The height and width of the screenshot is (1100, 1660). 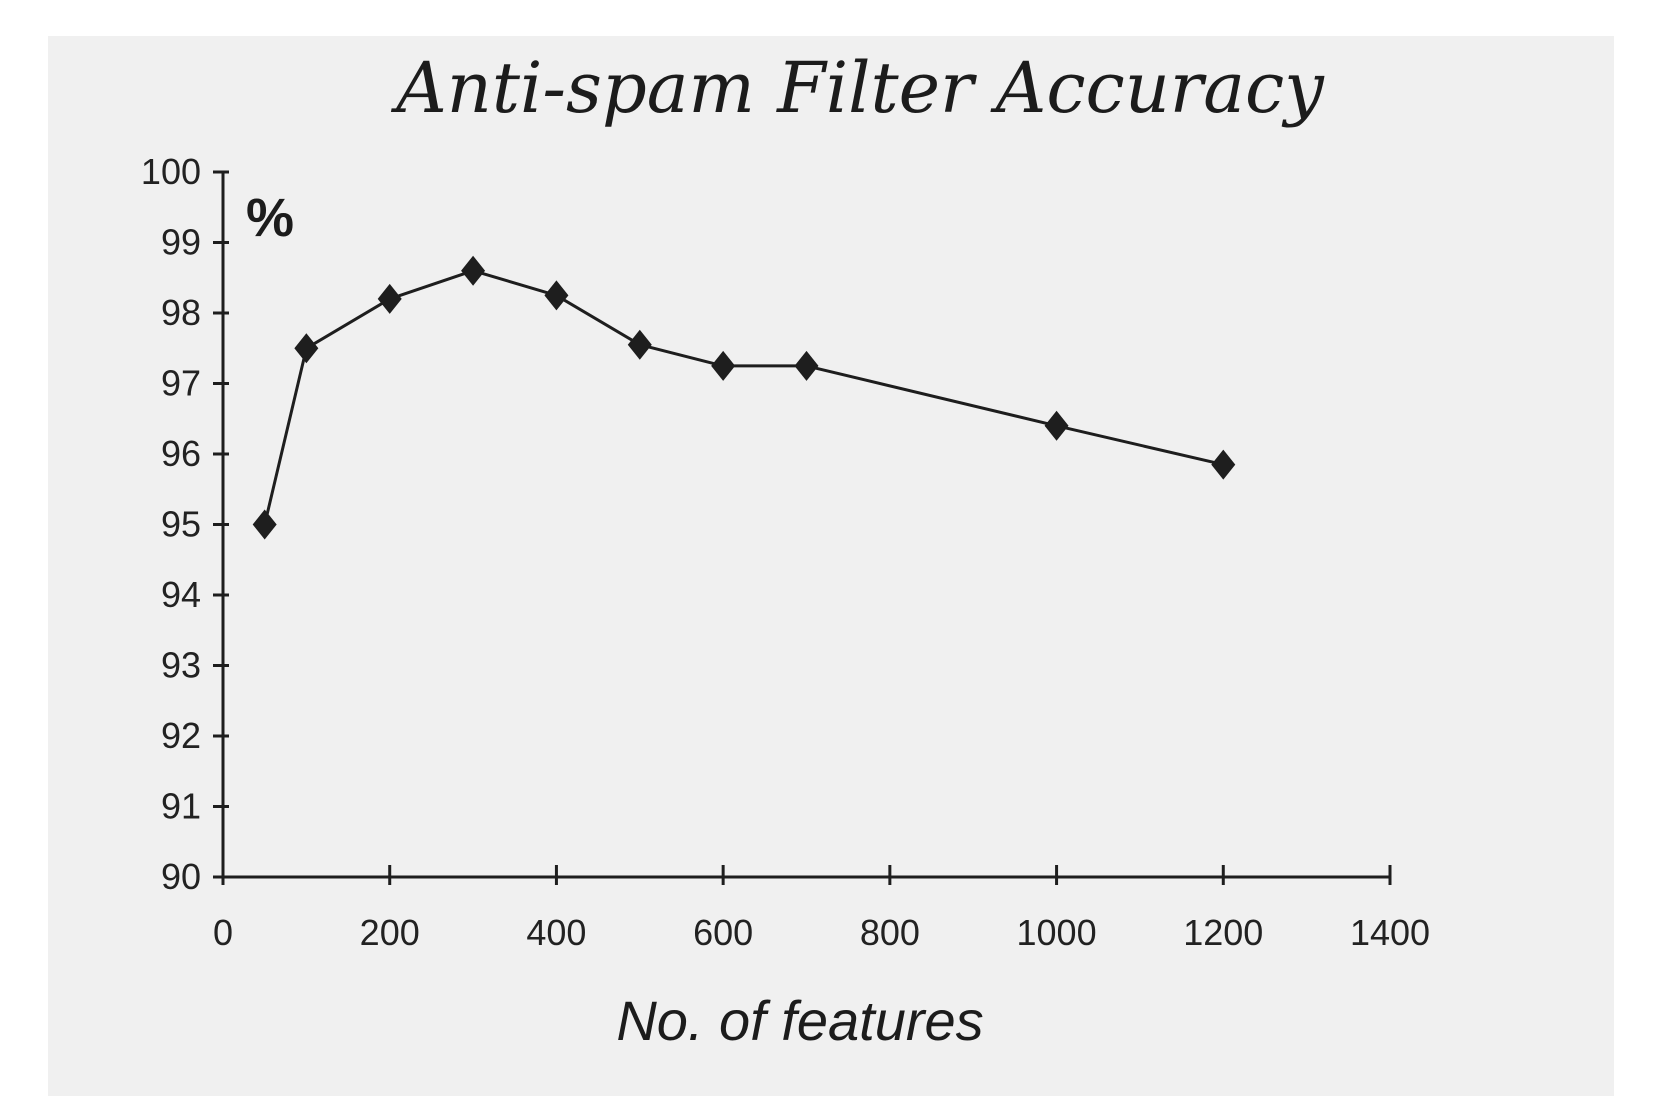 I want to click on y-tick-label: 93, so click(x=181, y=665).